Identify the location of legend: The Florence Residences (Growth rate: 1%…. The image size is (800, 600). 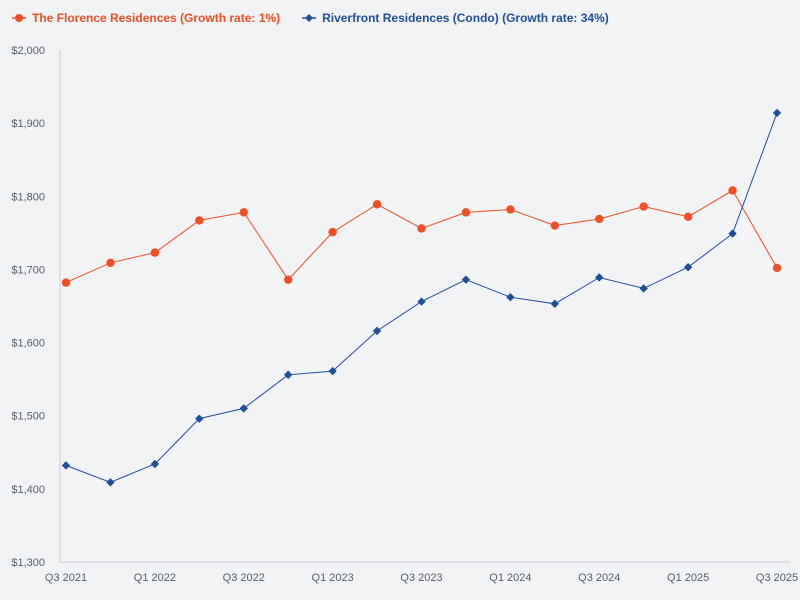
(310, 18).